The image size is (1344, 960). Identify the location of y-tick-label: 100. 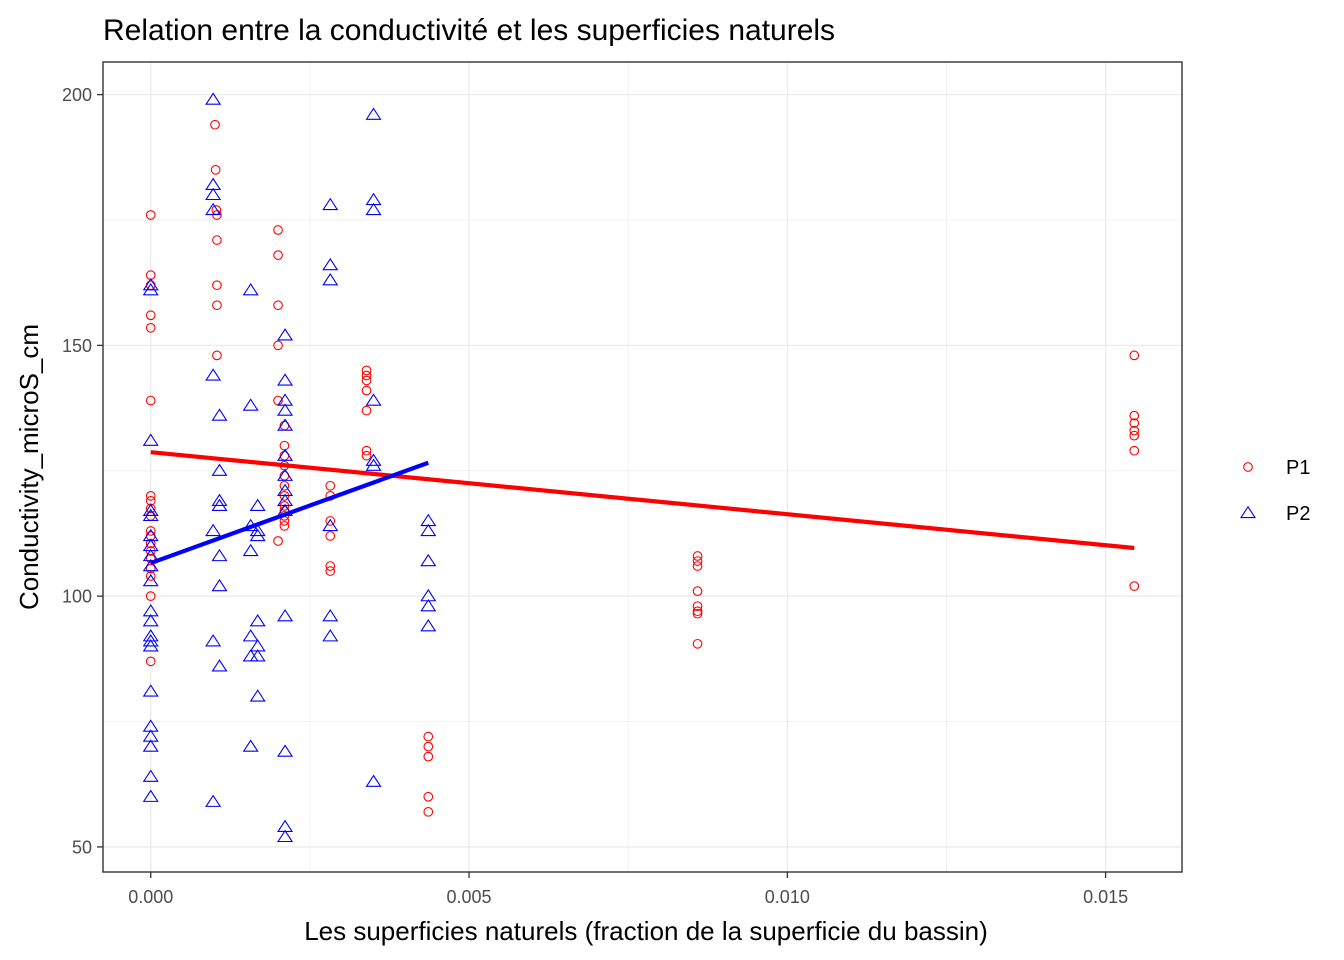
(77, 597).